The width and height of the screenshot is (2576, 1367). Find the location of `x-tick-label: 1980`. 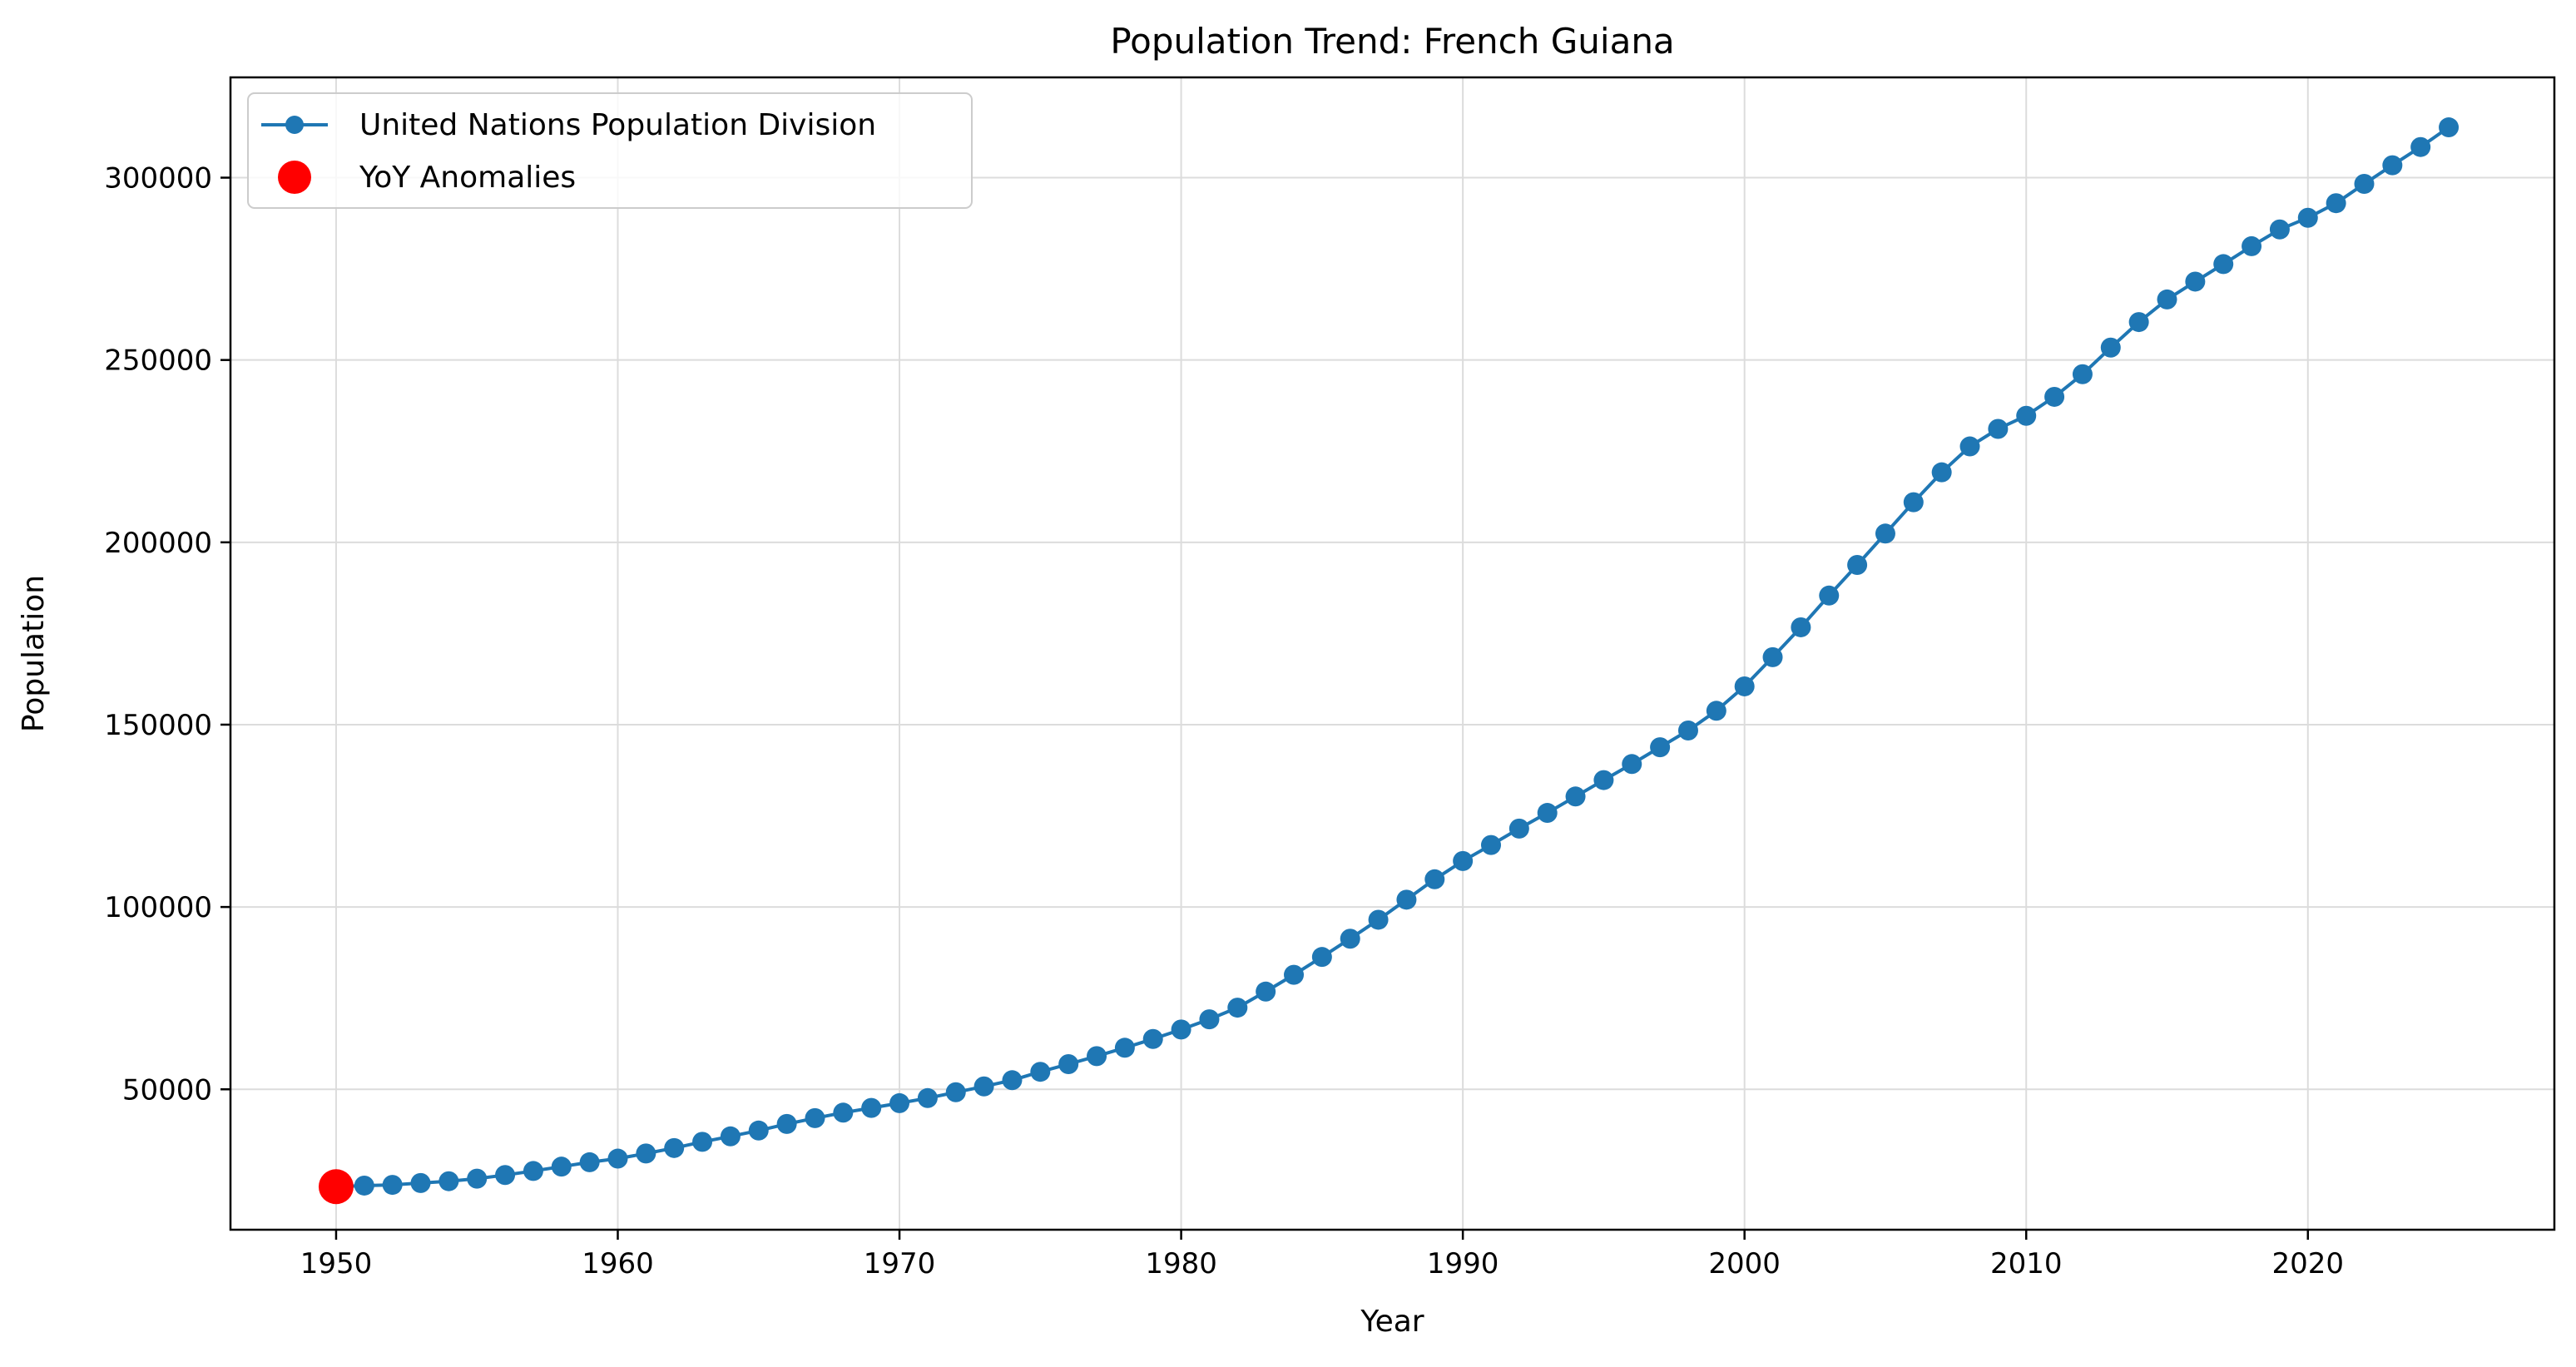

x-tick-label: 1980 is located at coordinates (1181, 1263).